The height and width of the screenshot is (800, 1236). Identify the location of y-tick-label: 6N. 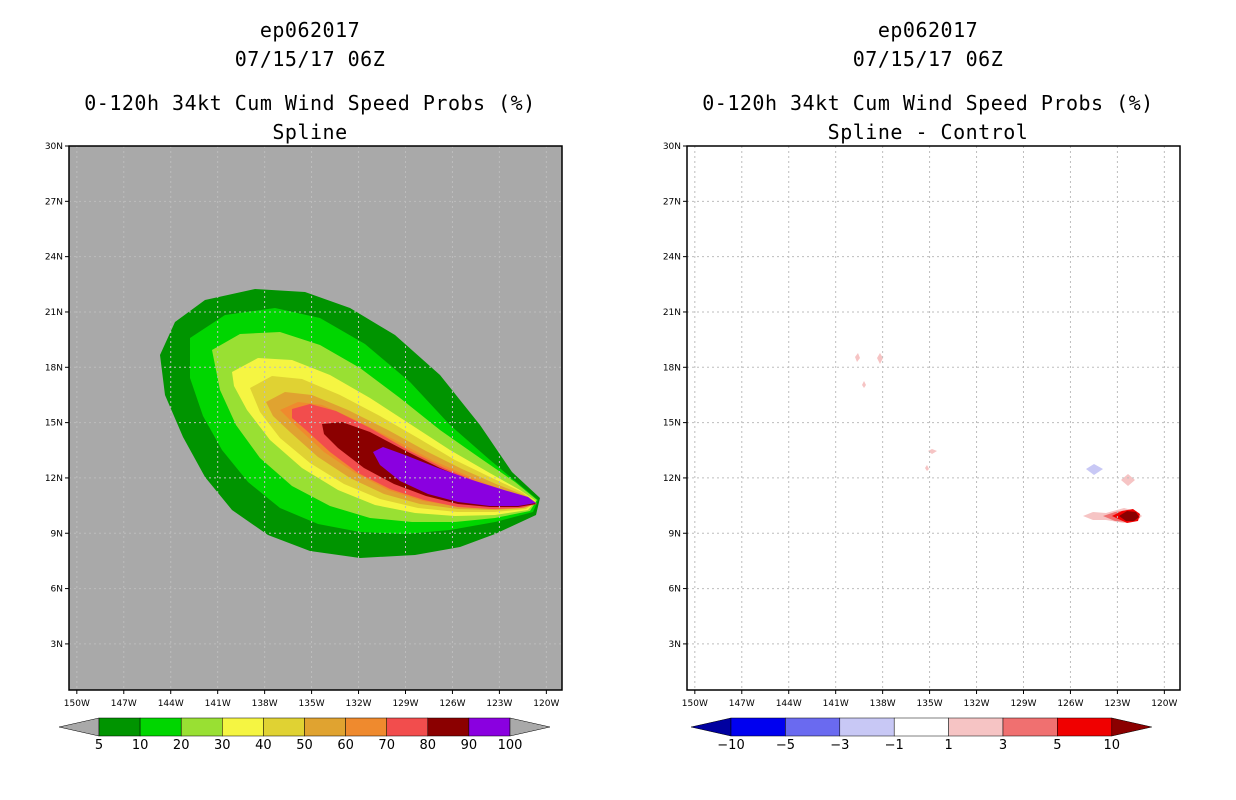
(57, 590).